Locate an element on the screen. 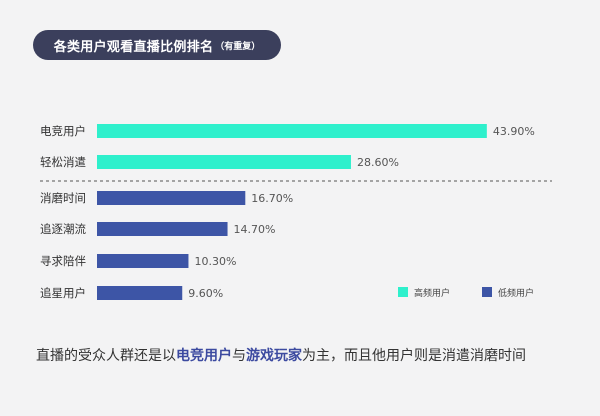  category-label: 电竞用户 is located at coordinates (63, 131).